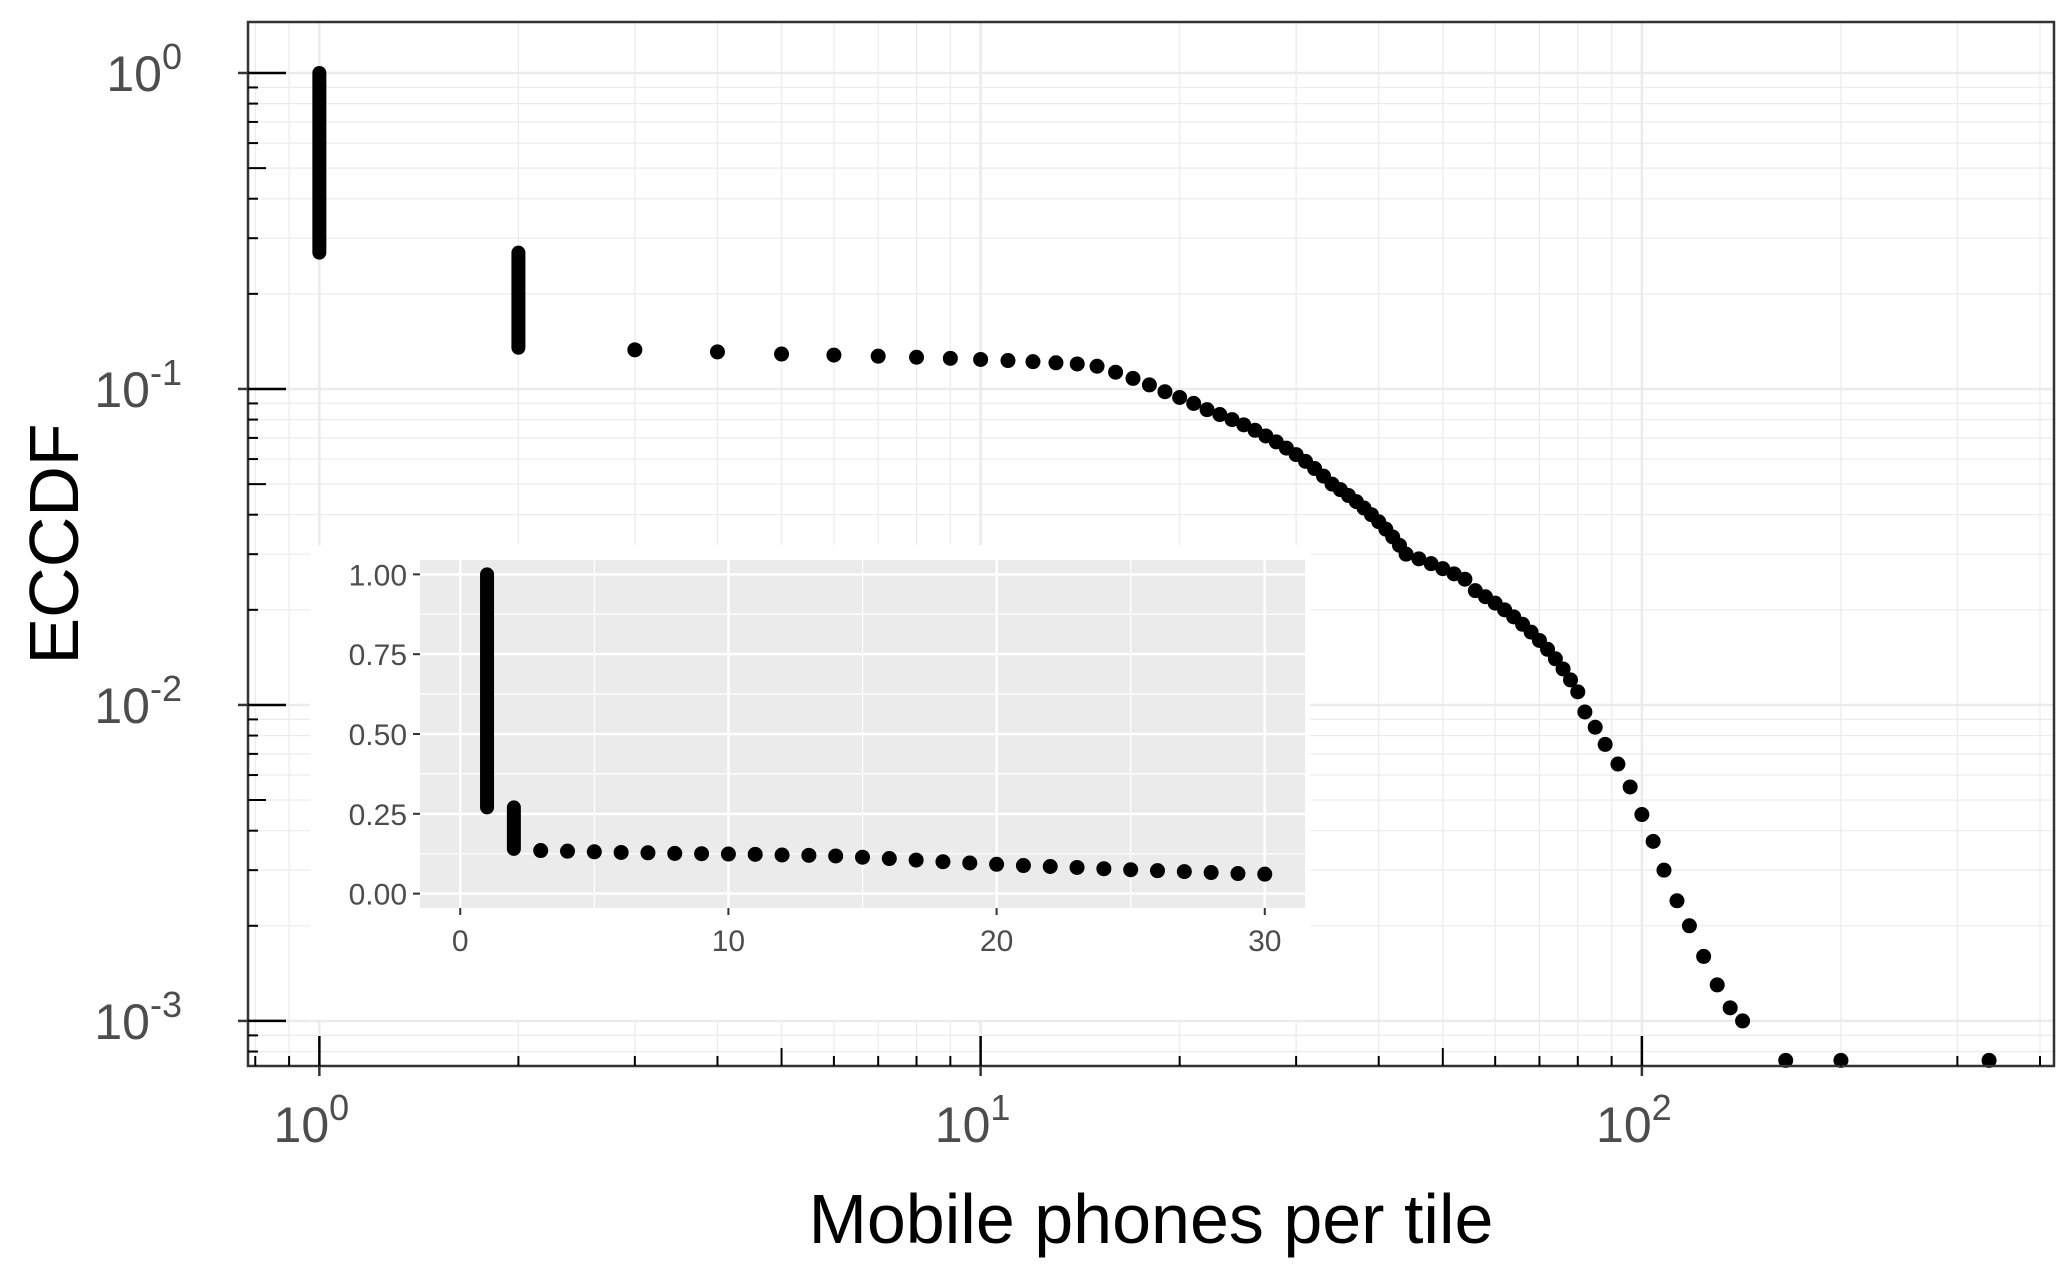  What do you see at coordinates (378, 815) in the screenshot?
I see `inset-y-tick-label: 0.25` at bounding box center [378, 815].